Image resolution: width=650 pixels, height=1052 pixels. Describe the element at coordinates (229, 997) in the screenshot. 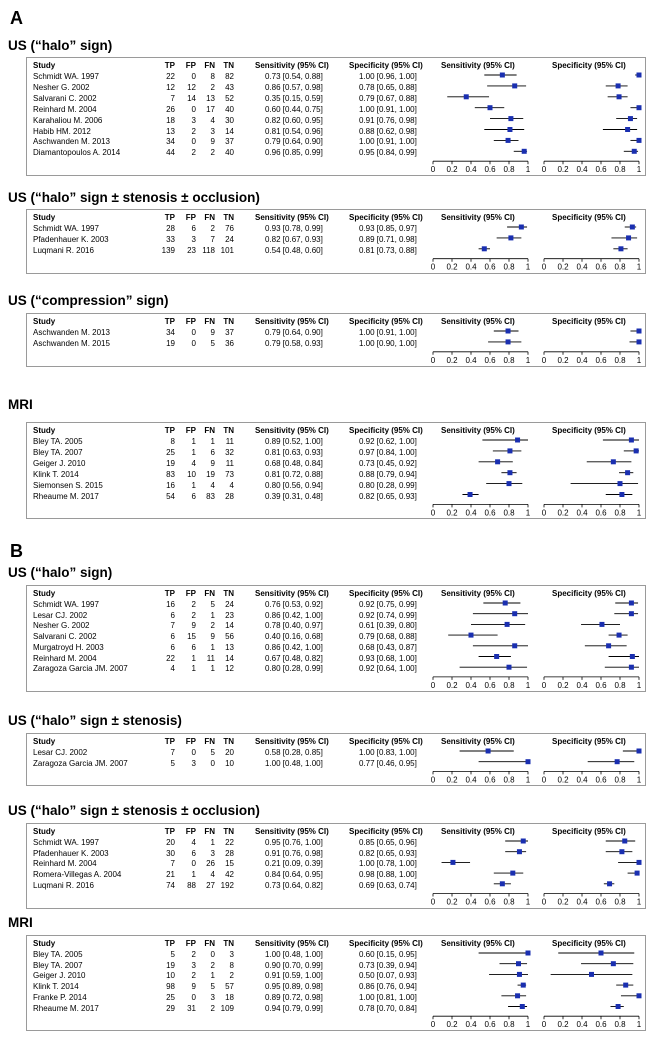

I see `tn-value: 18` at that location.